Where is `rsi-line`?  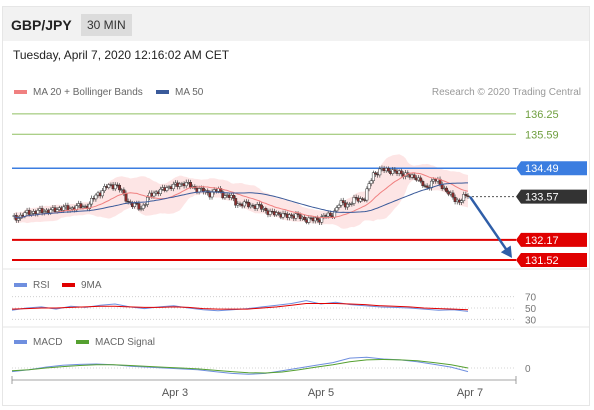 rsi-line is located at coordinates (240, 306).